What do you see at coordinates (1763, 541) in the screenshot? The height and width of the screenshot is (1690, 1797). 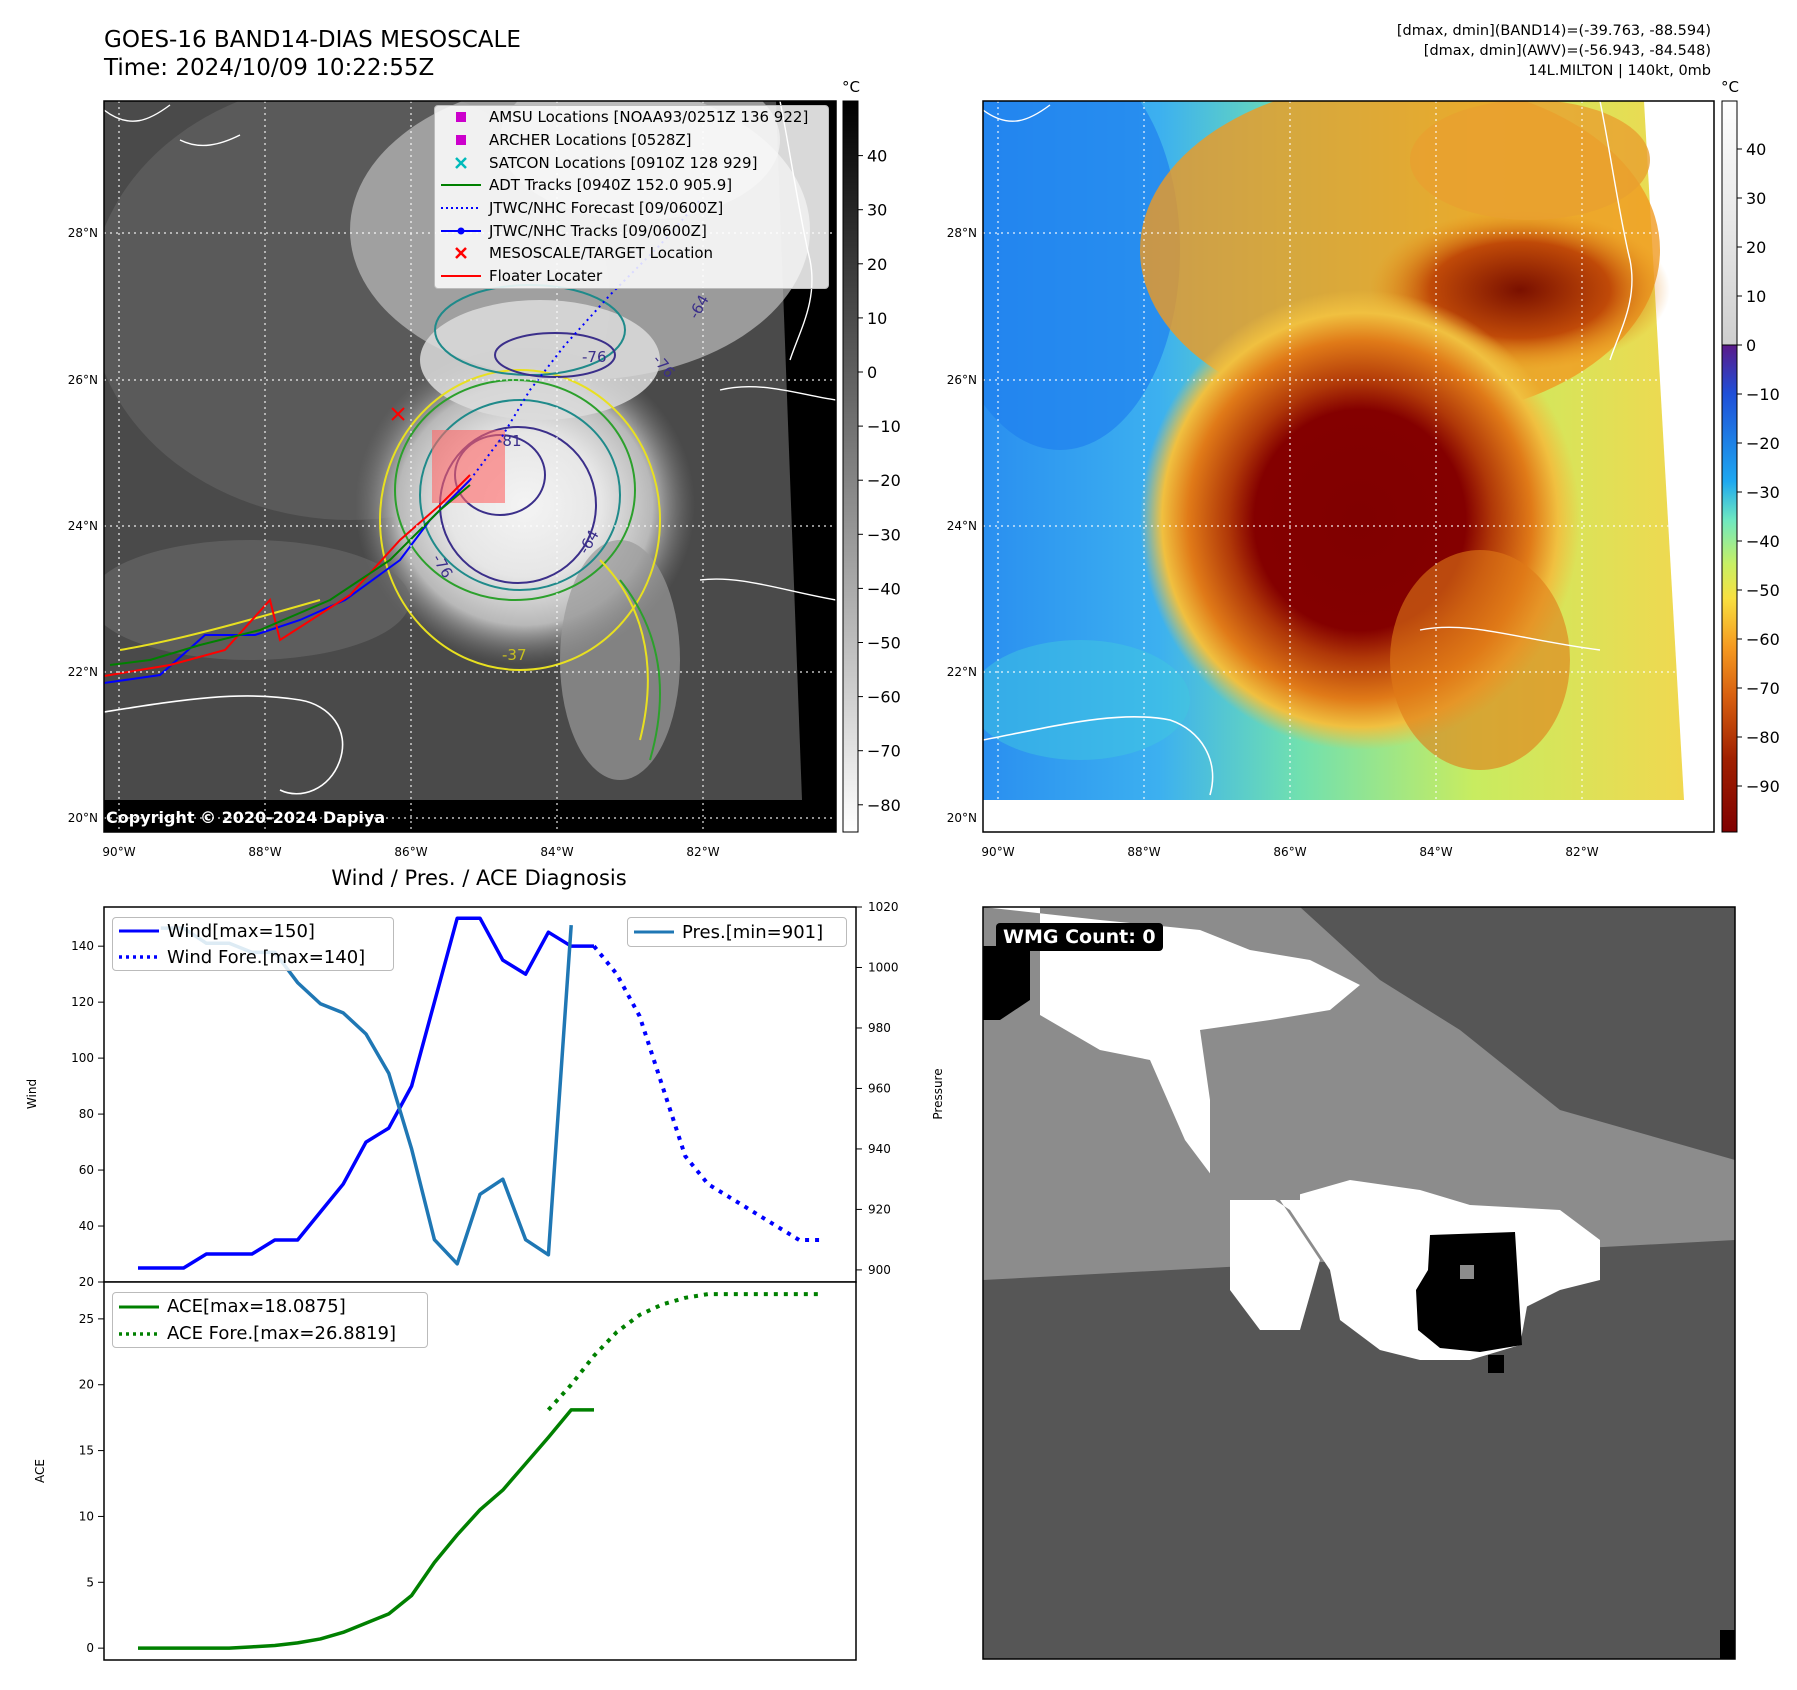 I see `colorbar-tick-label: −40` at bounding box center [1763, 541].